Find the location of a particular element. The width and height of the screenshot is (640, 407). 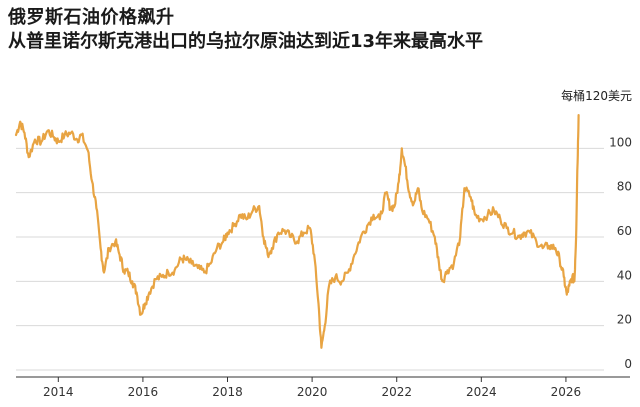

y-tick-label: 100 is located at coordinates (620, 142).